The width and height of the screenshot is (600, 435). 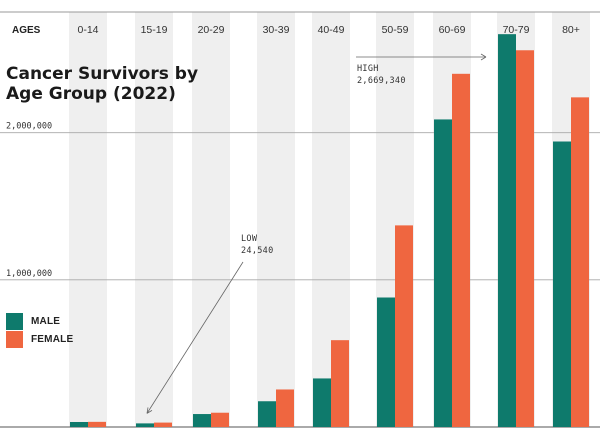 What do you see at coordinates (87, 30) in the screenshot?
I see `category-label: 0-14` at bounding box center [87, 30].